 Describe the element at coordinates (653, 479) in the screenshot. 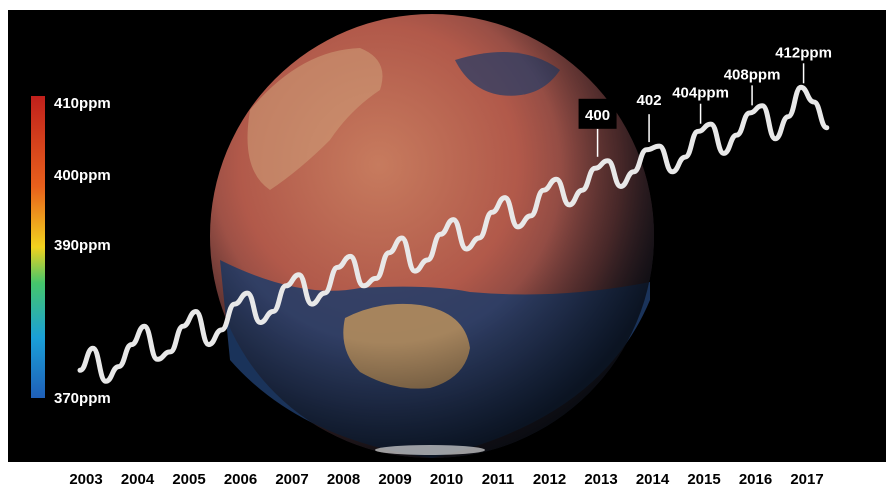

I see `x-tick-label: 2014` at that location.